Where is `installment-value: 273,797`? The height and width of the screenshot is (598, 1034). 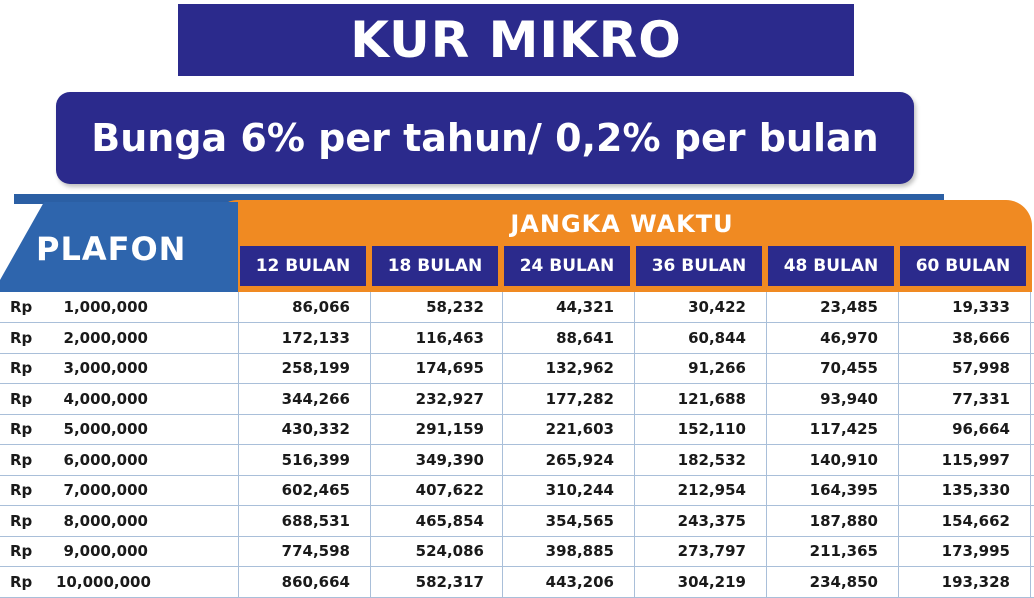 installment-value: 273,797 is located at coordinates (711, 551).